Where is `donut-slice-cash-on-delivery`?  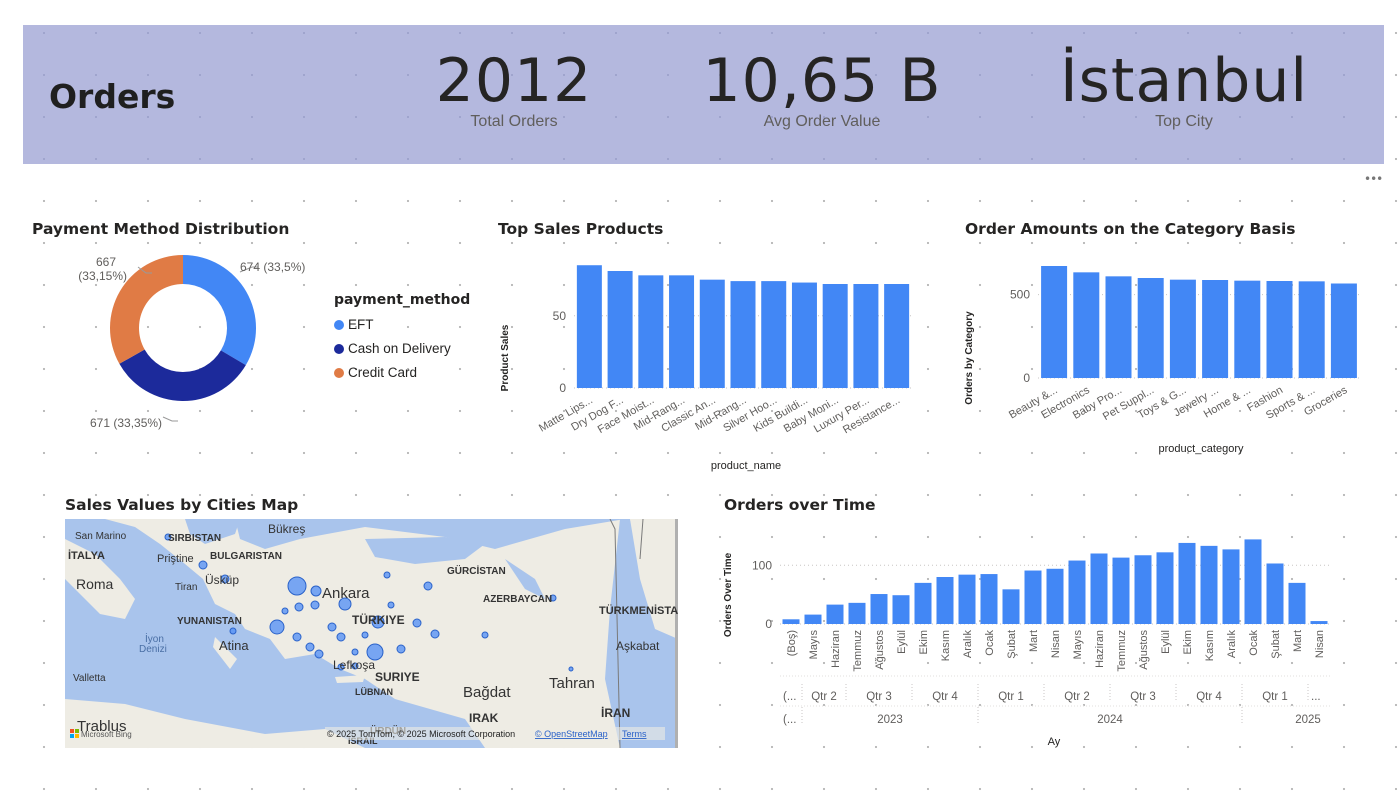 donut-slice-cash-on-delivery is located at coordinates (182, 375).